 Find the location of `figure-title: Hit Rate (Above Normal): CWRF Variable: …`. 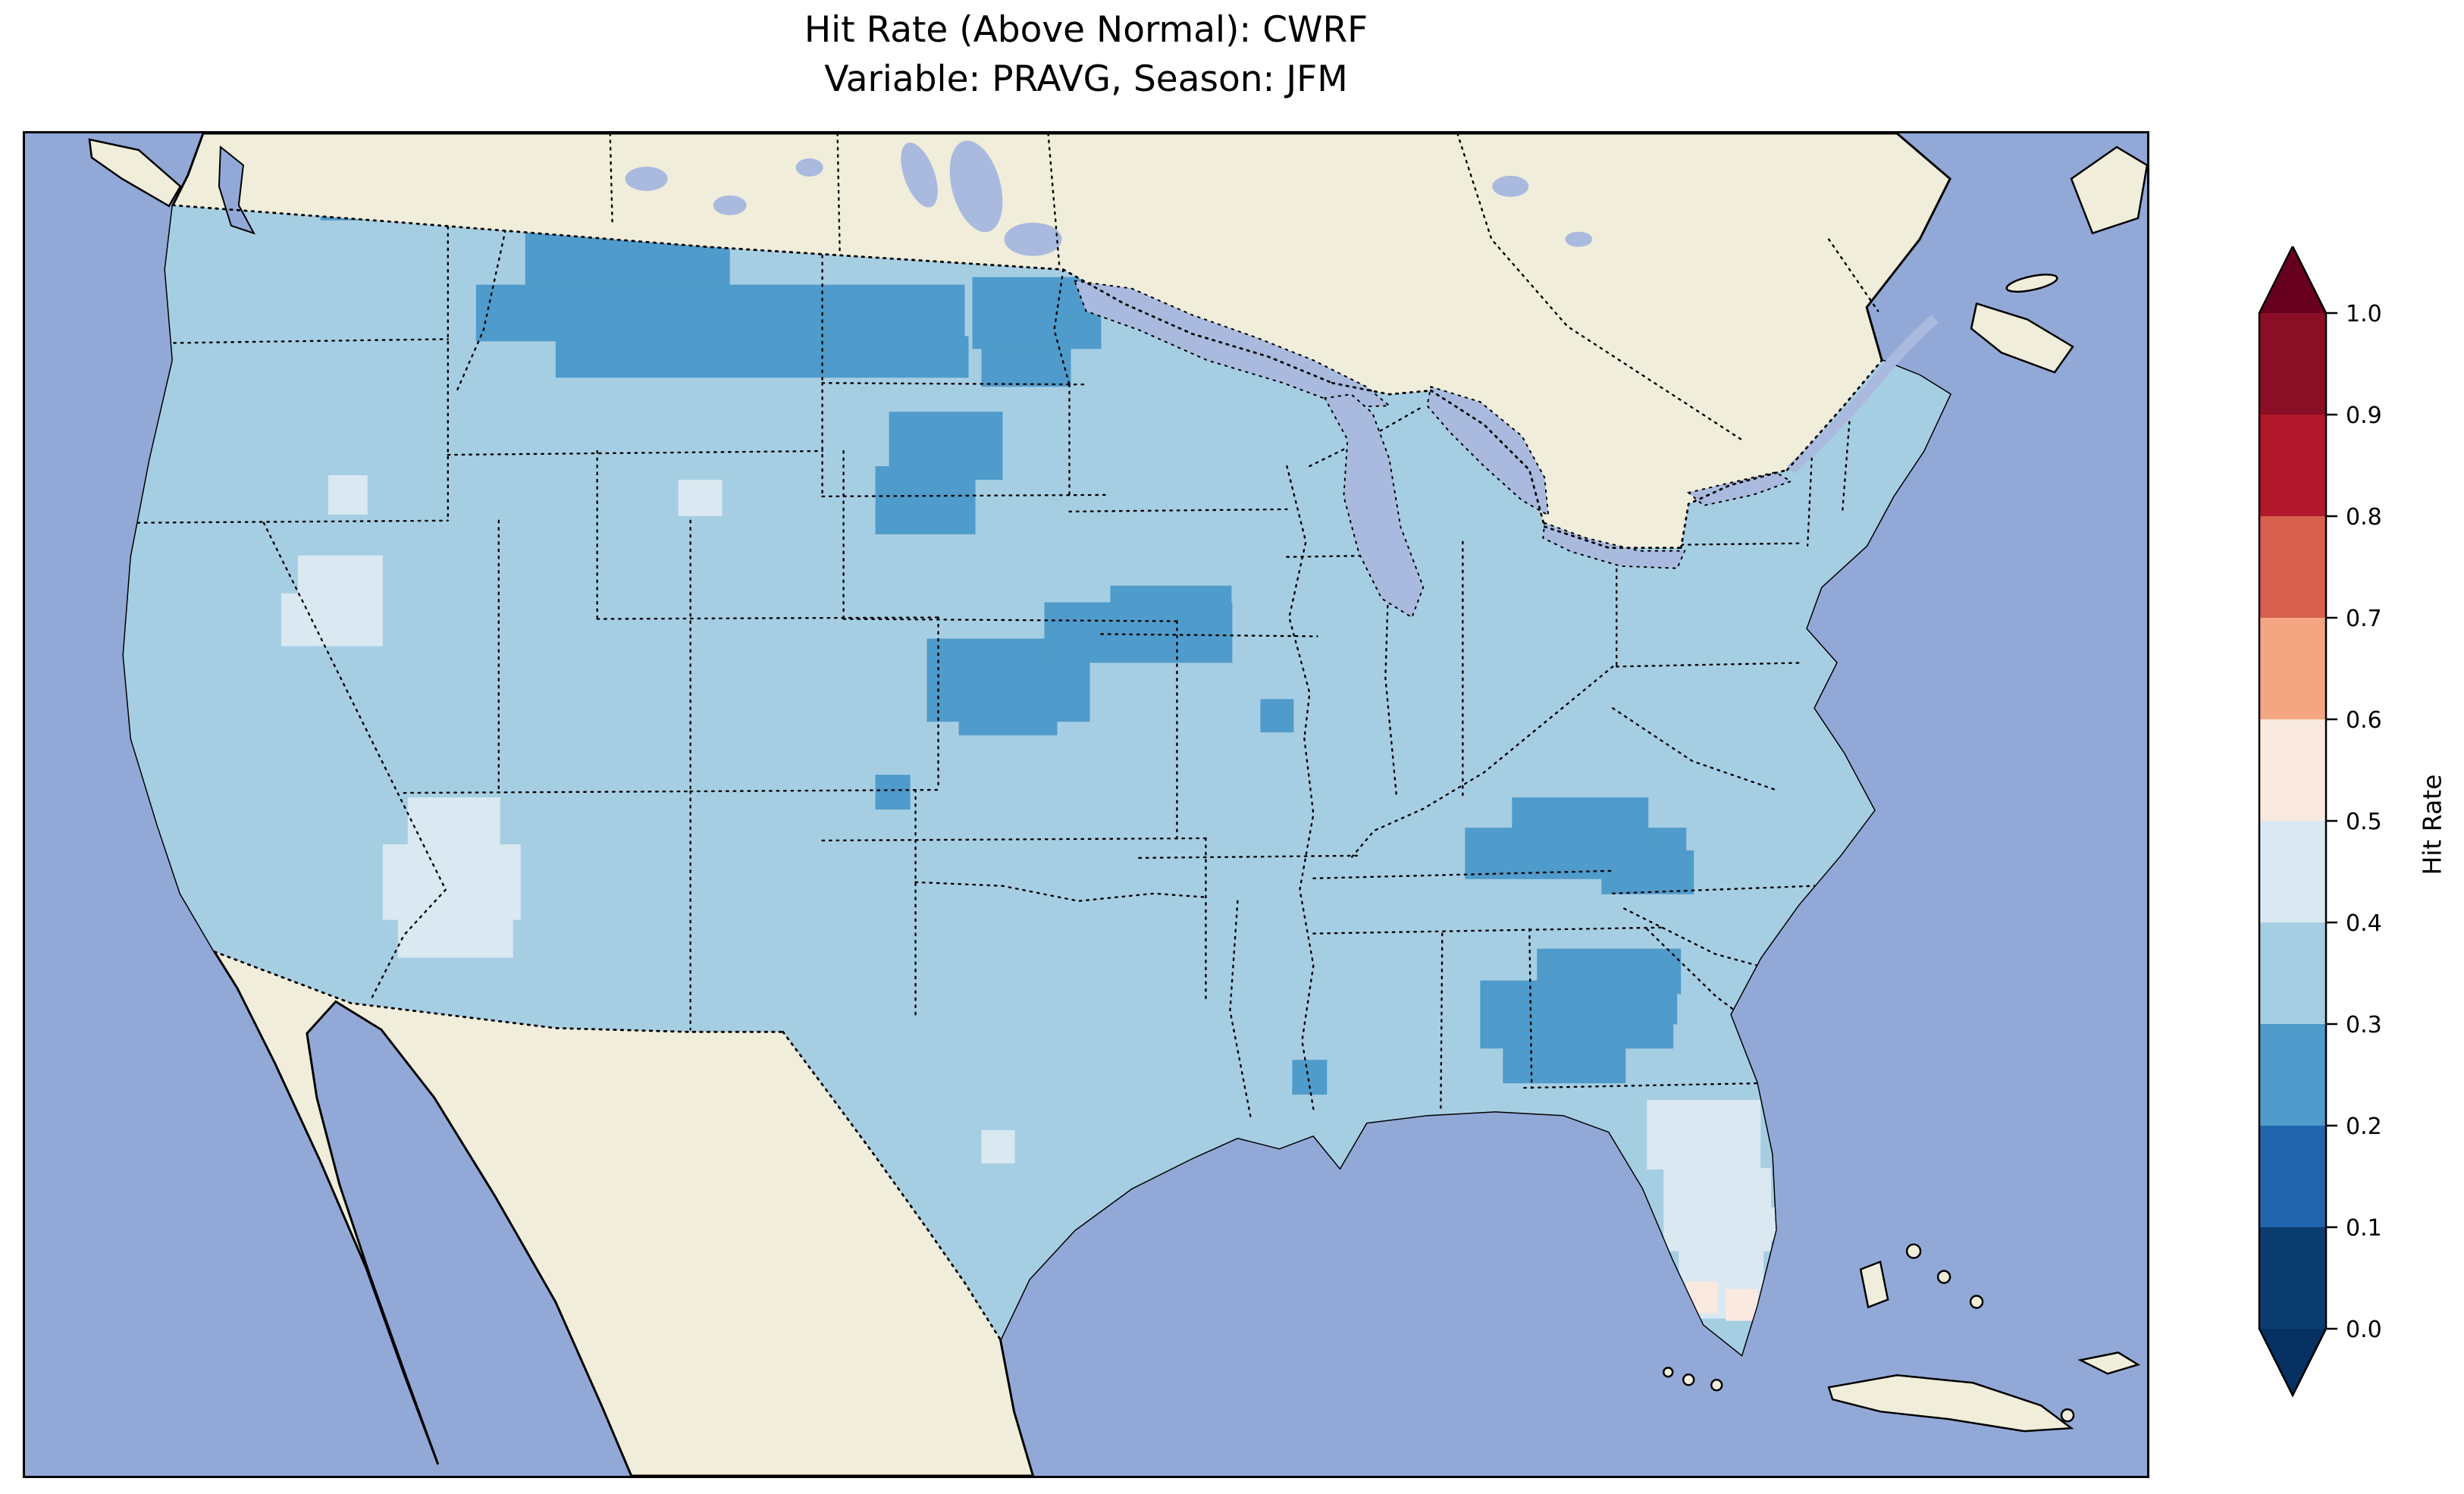

figure-title: Hit Rate (Above Normal): CWRF Variable: … is located at coordinates (1086, 55).